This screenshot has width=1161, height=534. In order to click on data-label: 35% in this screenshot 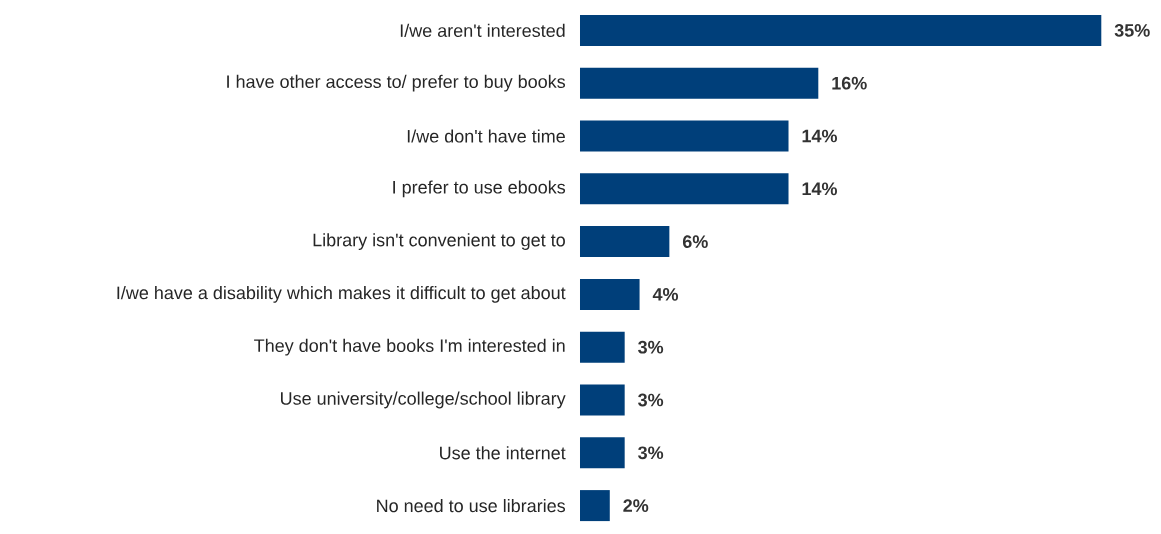, I will do `click(1132, 30)`.